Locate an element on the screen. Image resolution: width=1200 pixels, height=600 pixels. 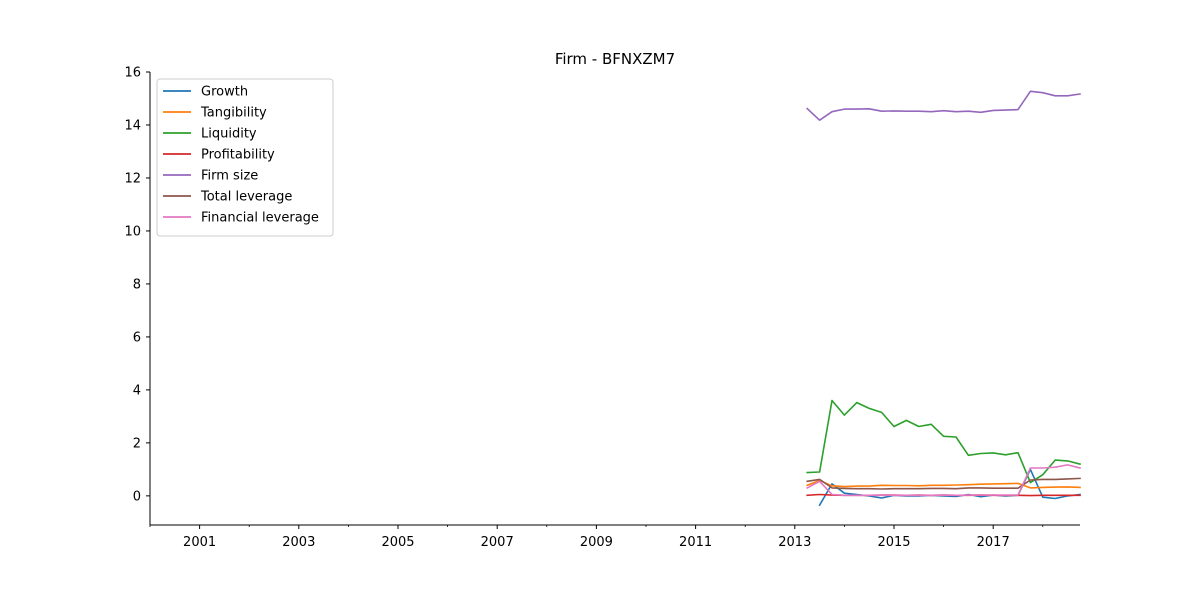
x-tick-label: 2013 is located at coordinates (794, 542).